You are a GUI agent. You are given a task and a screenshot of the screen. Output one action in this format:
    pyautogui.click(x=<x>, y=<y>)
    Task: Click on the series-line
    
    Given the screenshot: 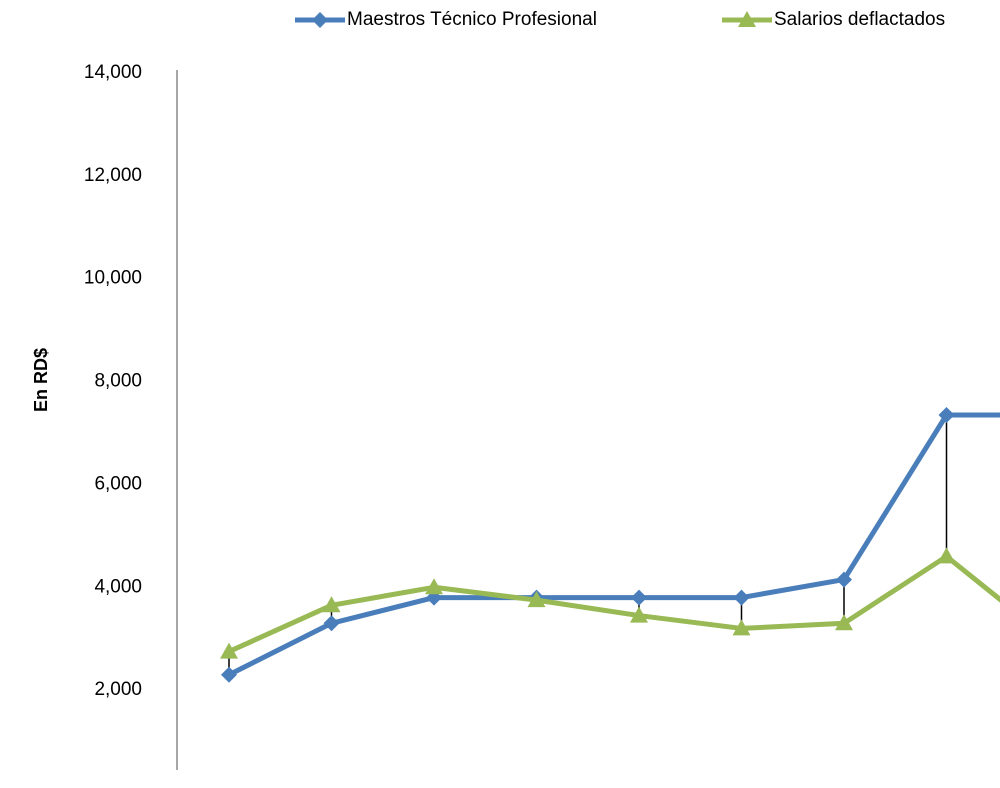 What is the action you would take?
    pyautogui.click(x=613, y=603)
    